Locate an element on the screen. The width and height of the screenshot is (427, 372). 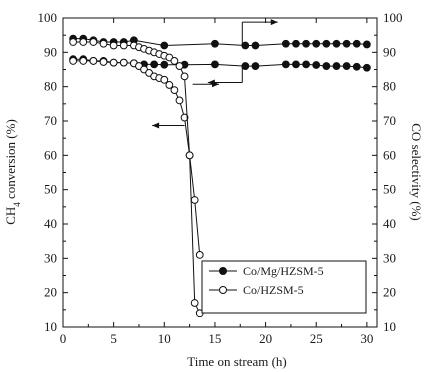
y-axis-label-right: CO selectivity (%) is located at coordinates (416, 171).